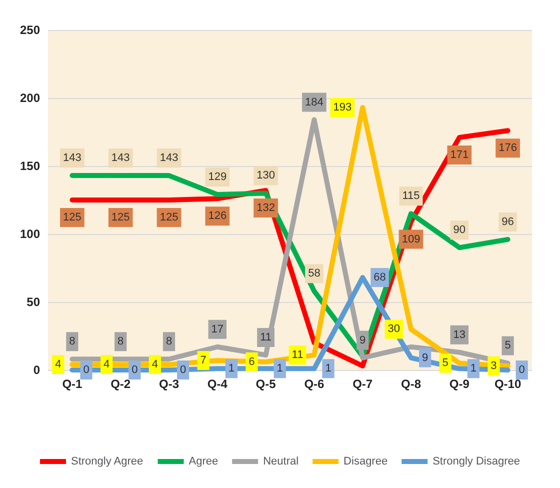  What do you see at coordinates (30, 30) in the screenshot?
I see `y-tick-label: 250` at bounding box center [30, 30].